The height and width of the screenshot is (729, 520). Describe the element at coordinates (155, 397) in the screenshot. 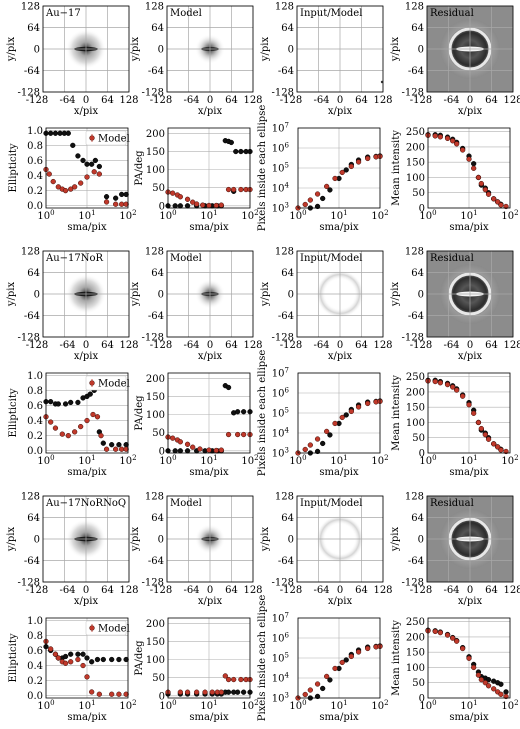

I see `y-tick-label: 150` at that location.